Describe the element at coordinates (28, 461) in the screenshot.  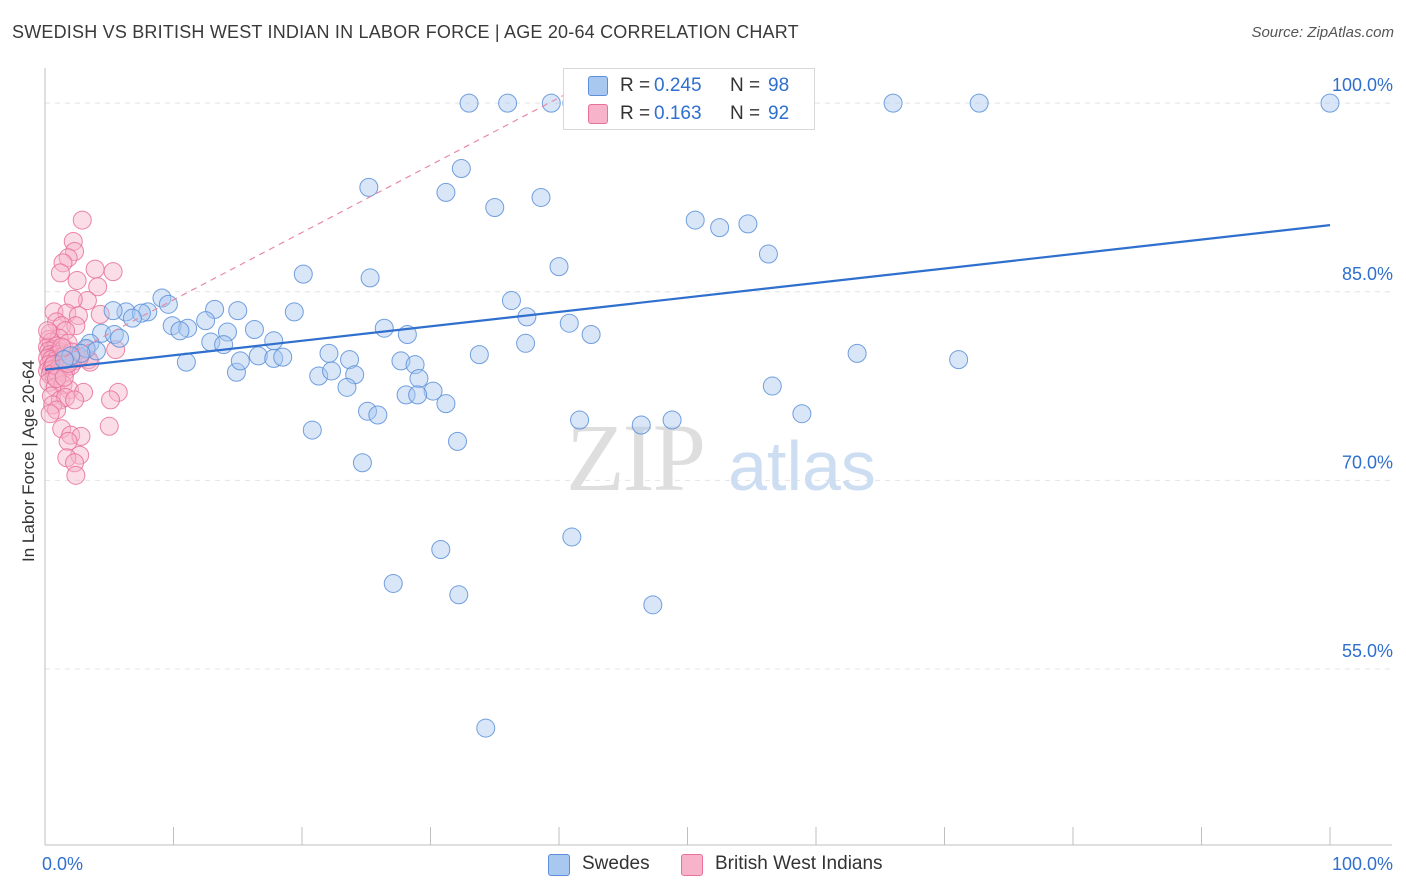
I see `y-axis-title: In Labor Force | Age 20-64` at that location.